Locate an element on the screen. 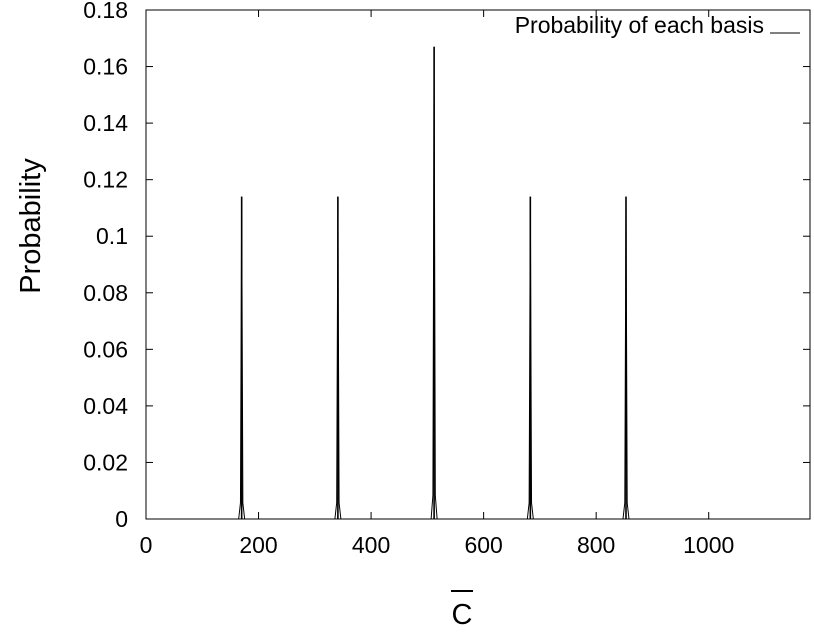 The width and height of the screenshot is (814, 635). y-tick-label: 0.1 is located at coordinates (112, 236).